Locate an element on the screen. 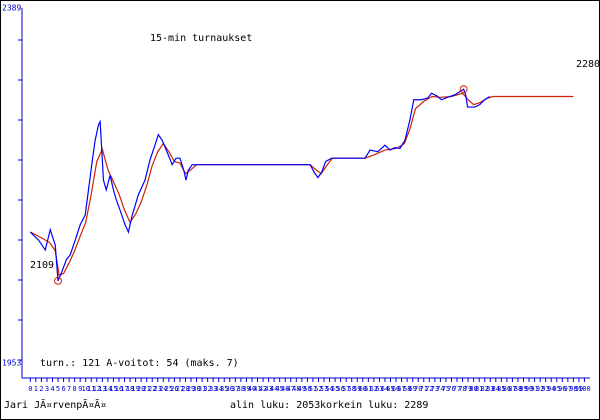  x-tick-label: 53 is located at coordinates (324, 389).